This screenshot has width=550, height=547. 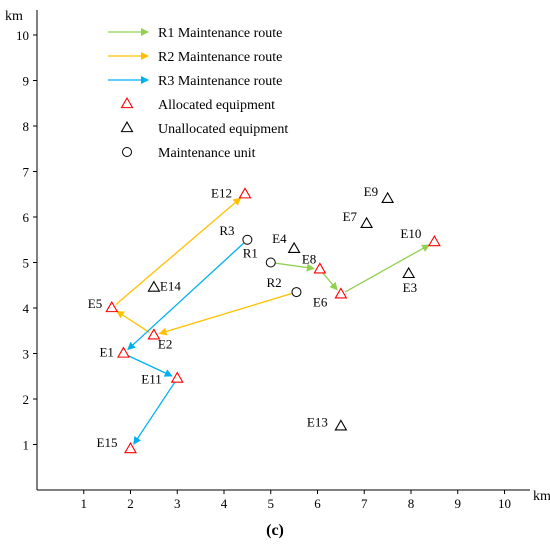 I want to click on maintenance-unit-r3, so click(x=247, y=239).